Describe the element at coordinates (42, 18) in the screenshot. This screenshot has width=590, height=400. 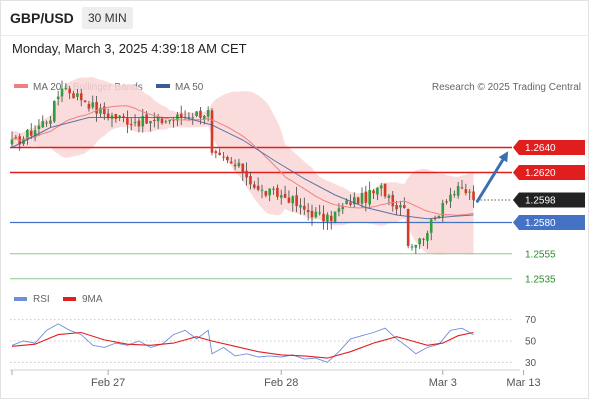
I see `symbol-title: GBP/USD` at that location.